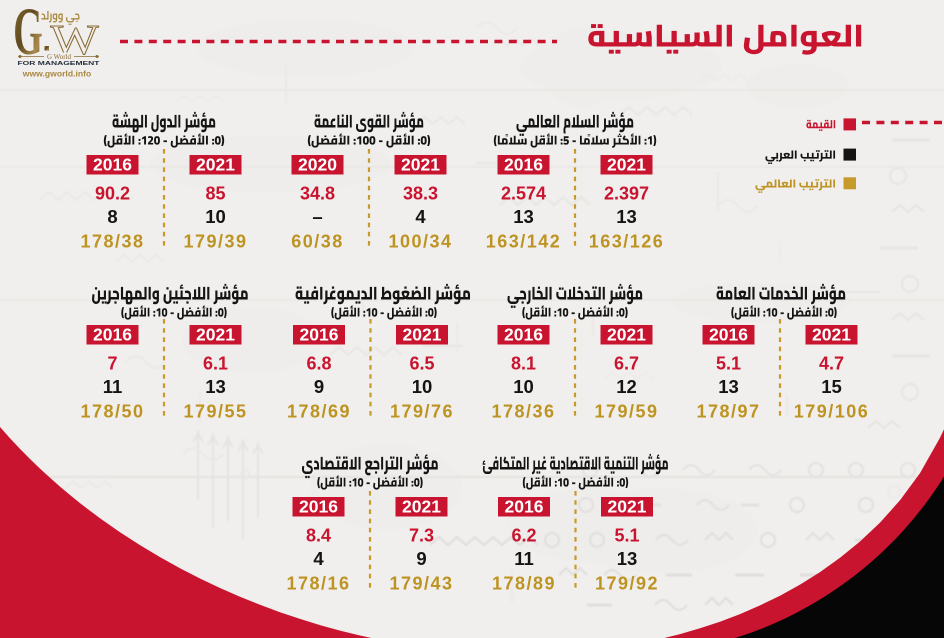 The width and height of the screenshot is (944, 638). Describe the element at coordinates (422, 412) in the screenshot. I see `svg-text: 179/76` at that location.